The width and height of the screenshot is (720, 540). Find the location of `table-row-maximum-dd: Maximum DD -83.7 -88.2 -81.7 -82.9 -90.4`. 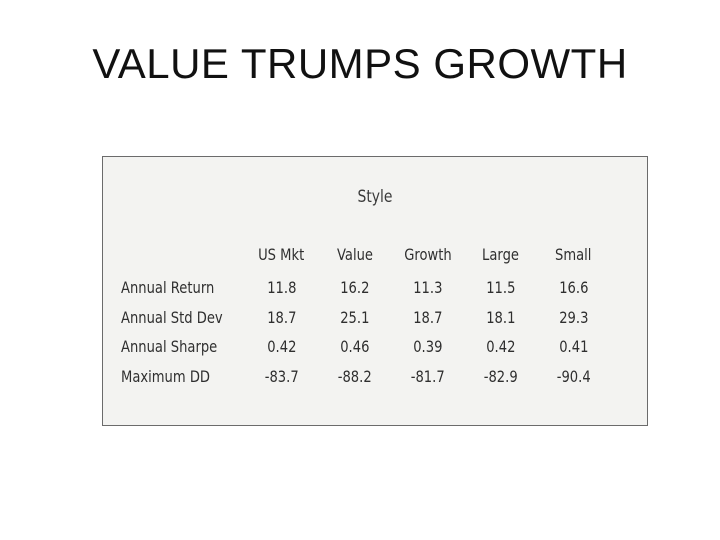

table-row-maximum-dd: Maximum DD -83.7 -88.2 -81.7 -82.9 -90.4 is located at coordinates (363, 377).